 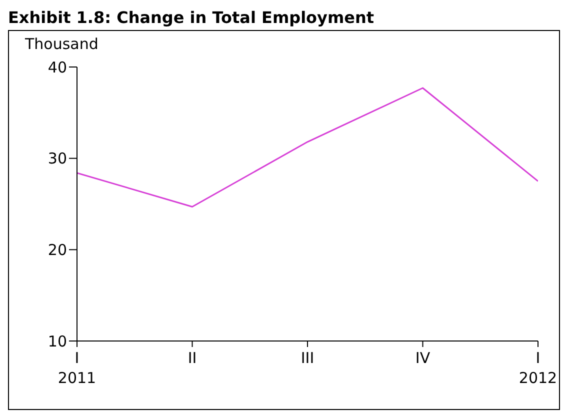 What do you see at coordinates (192, 18) in the screenshot?
I see `chart-title: Exhibit 1.8: Change in Total Employment` at bounding box center [192, 18].